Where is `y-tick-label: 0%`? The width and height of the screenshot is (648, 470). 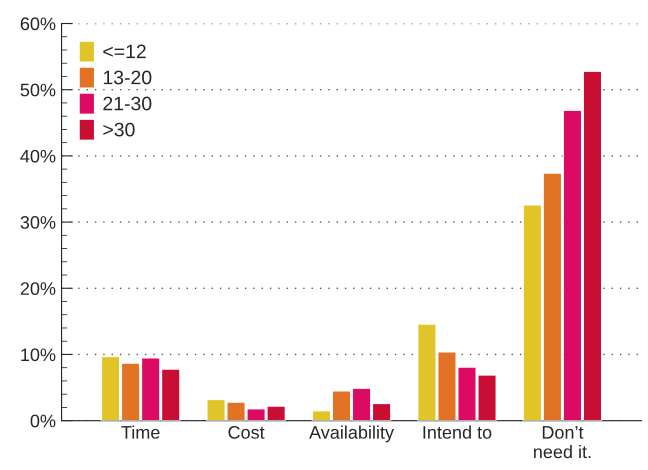 y-tick-label: 0% is located at coordinates (43, 421).